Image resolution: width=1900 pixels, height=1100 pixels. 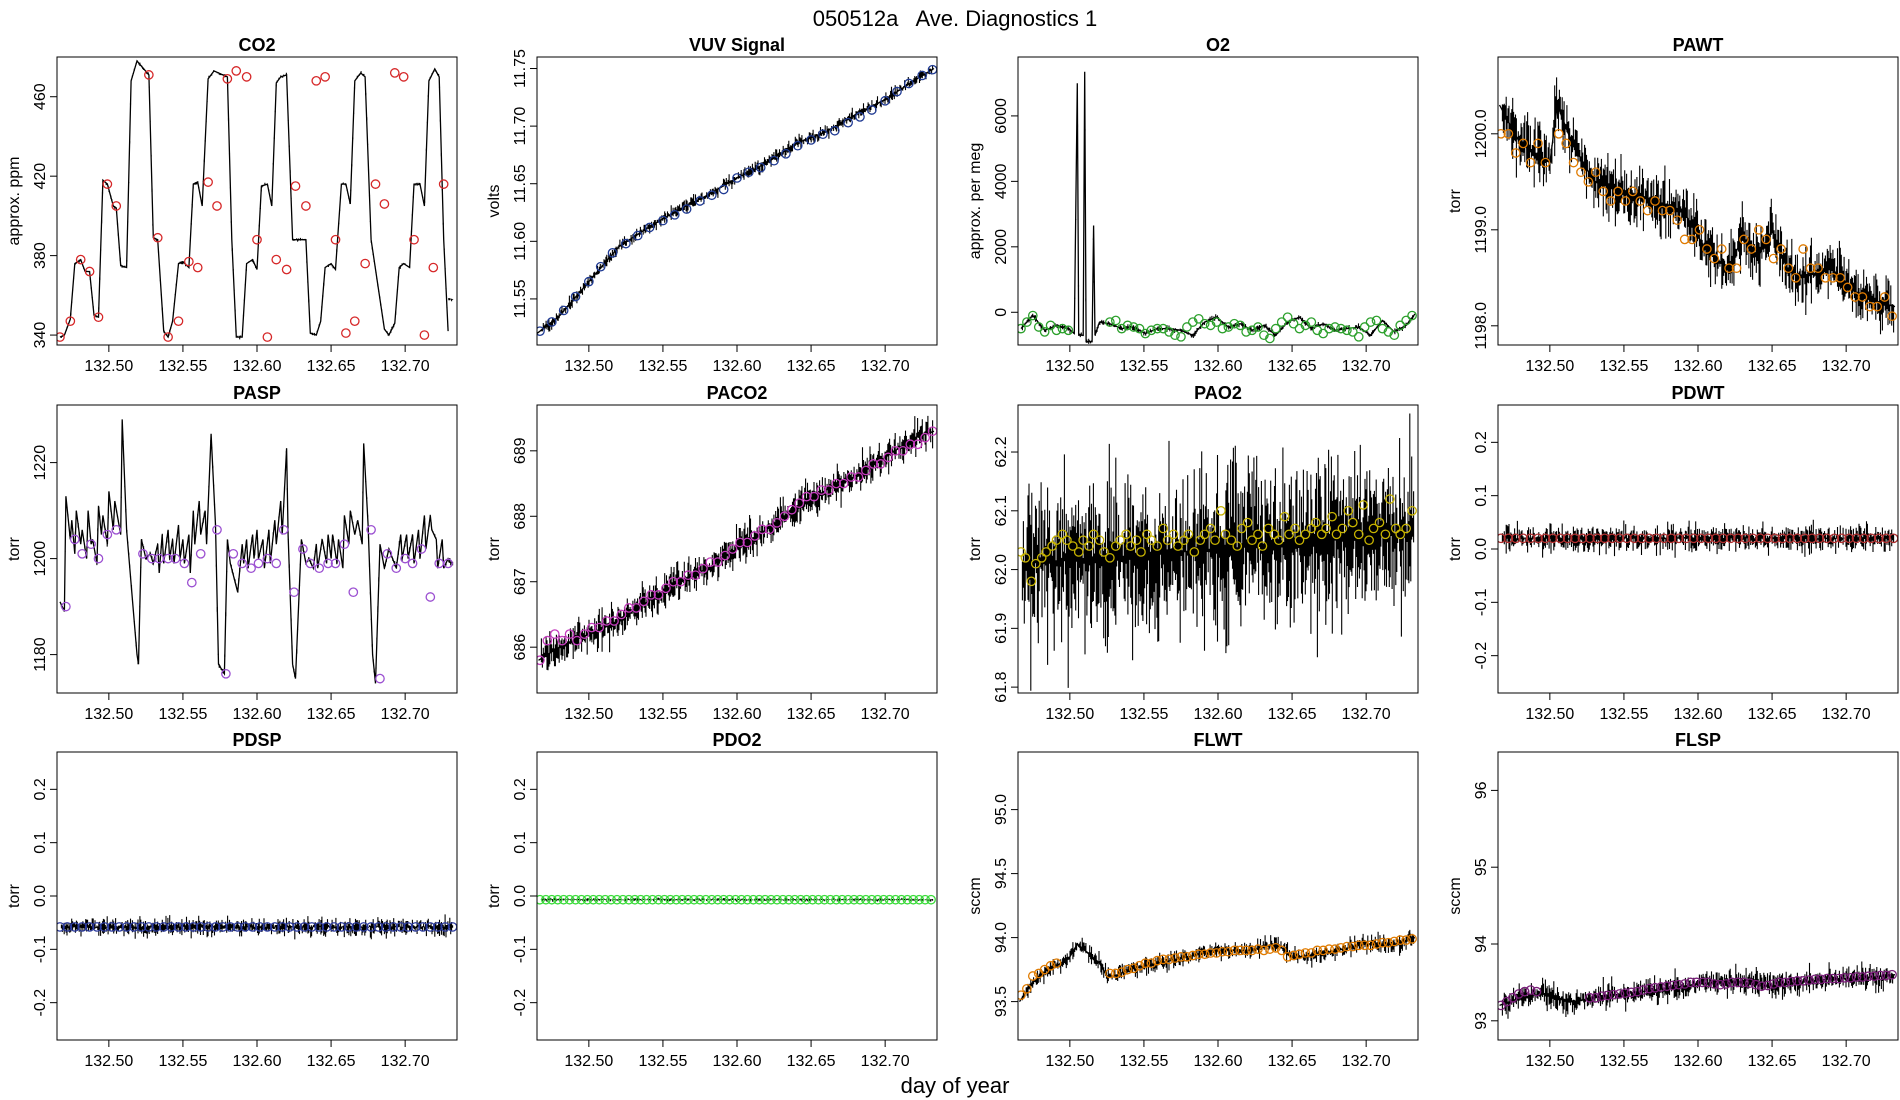 I want to click on x-tick-label: 132.65, so click(x=331, y=714).